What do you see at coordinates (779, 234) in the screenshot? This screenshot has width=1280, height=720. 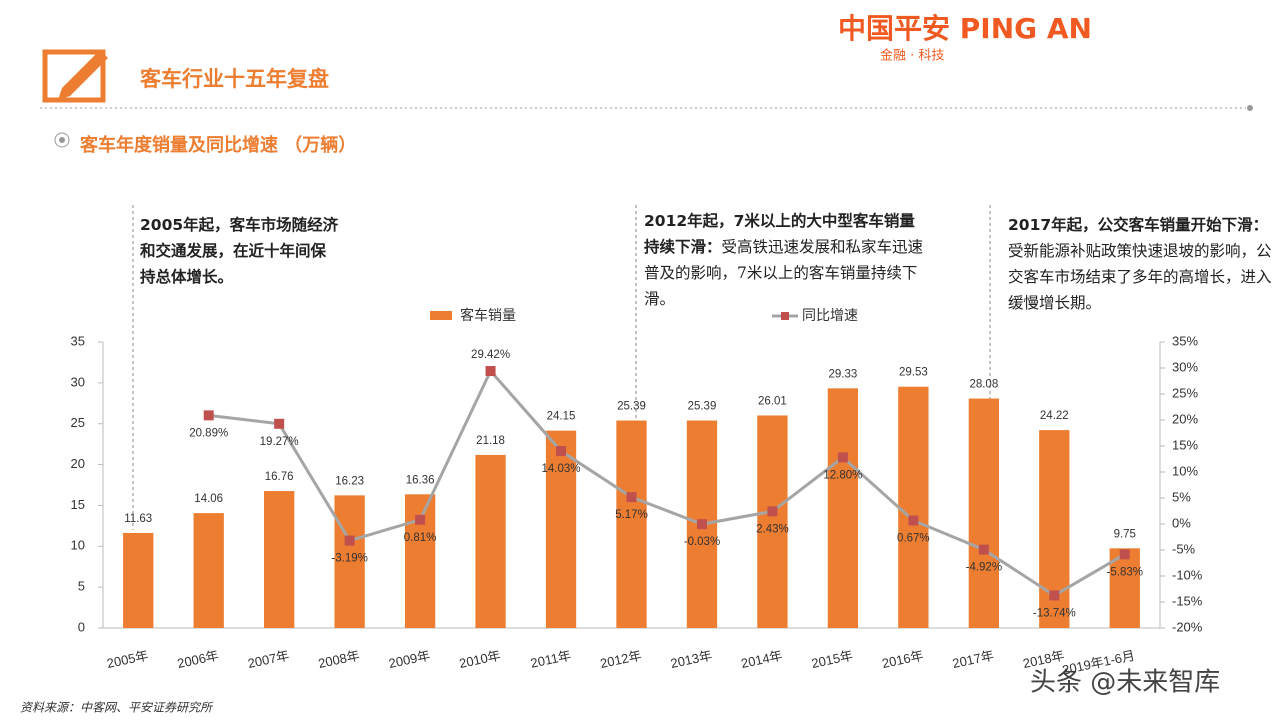 I see `annotation-bold: 2012年起，7米以上的大中型客车销量持续下滑：` at bounding box center [779, 234].